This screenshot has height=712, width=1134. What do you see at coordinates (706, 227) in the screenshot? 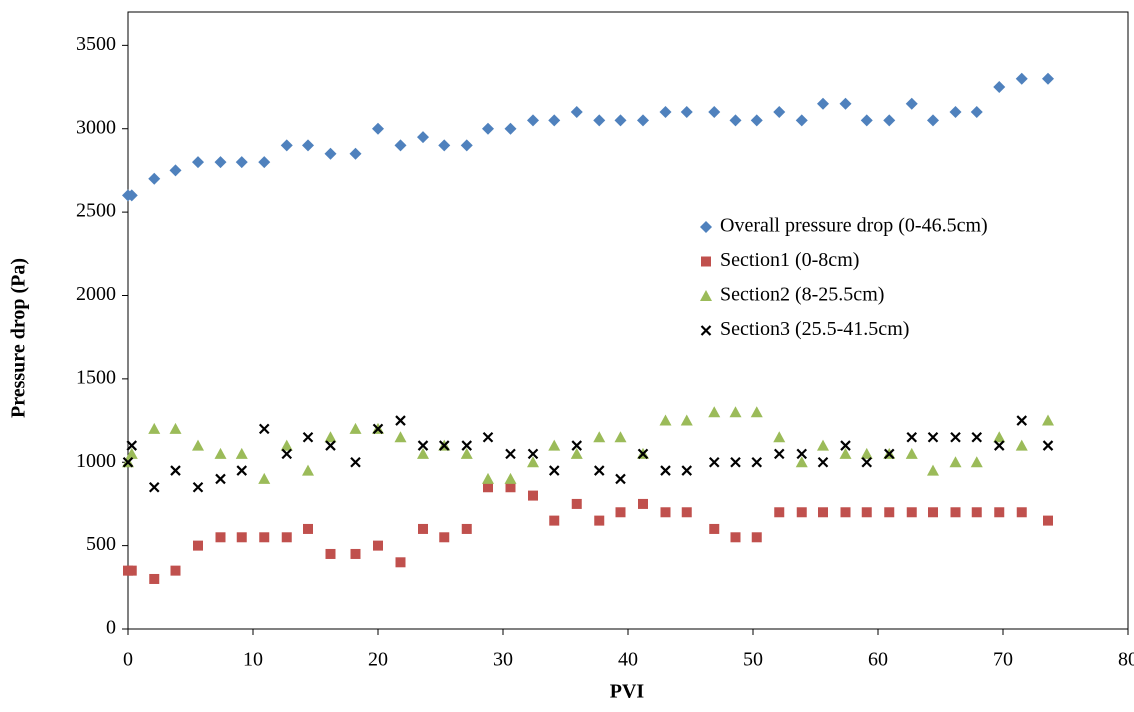
I see `legend-marker` at bounding box center [706, 227].